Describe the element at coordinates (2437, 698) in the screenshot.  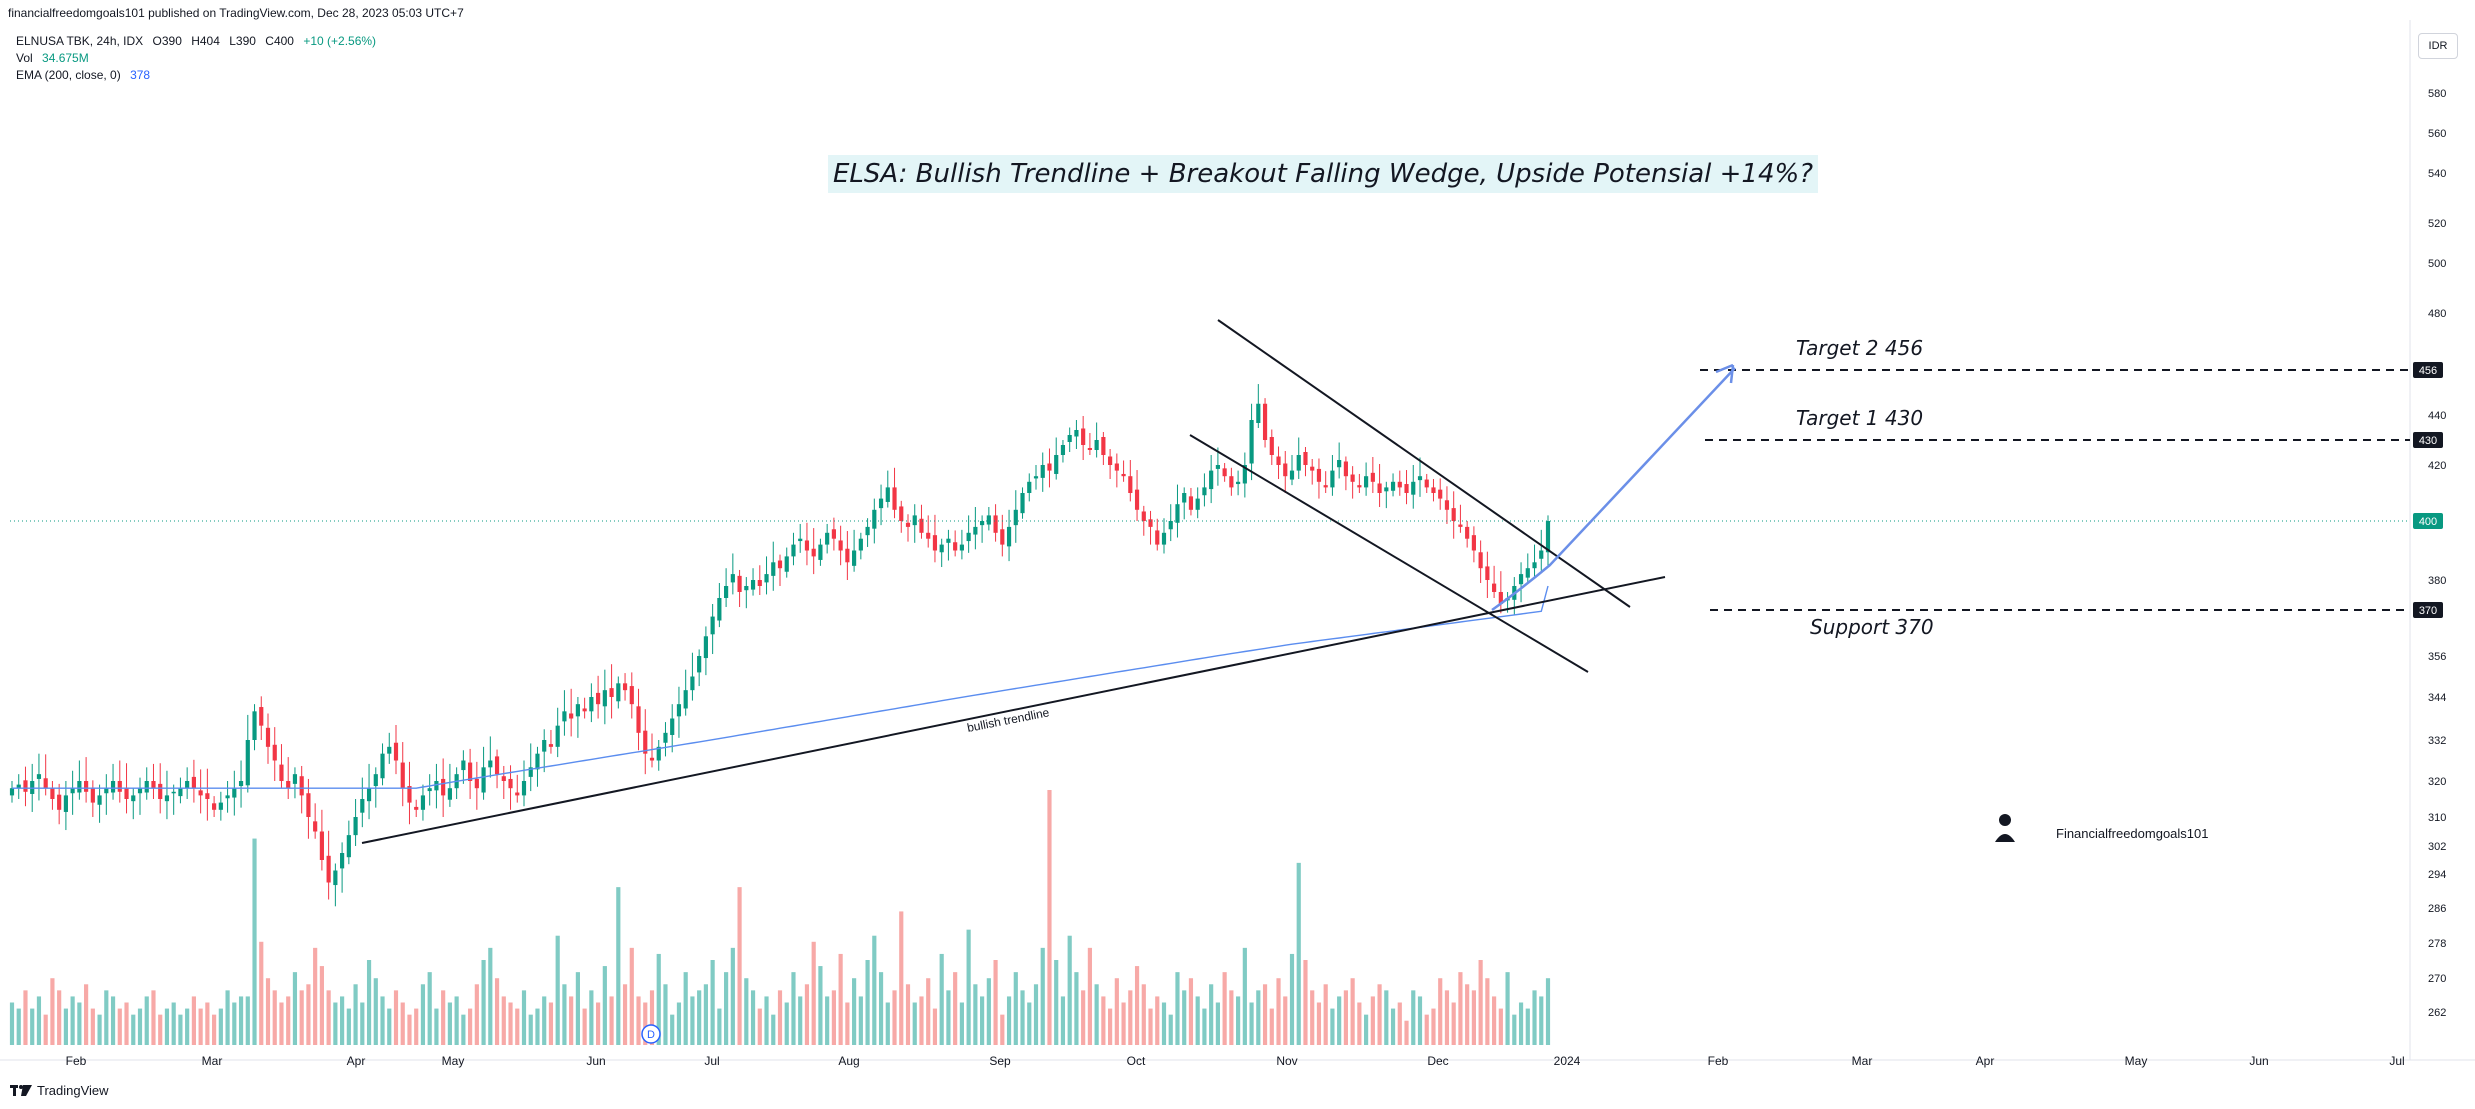
I see `y-tick-label: 344` at that location.